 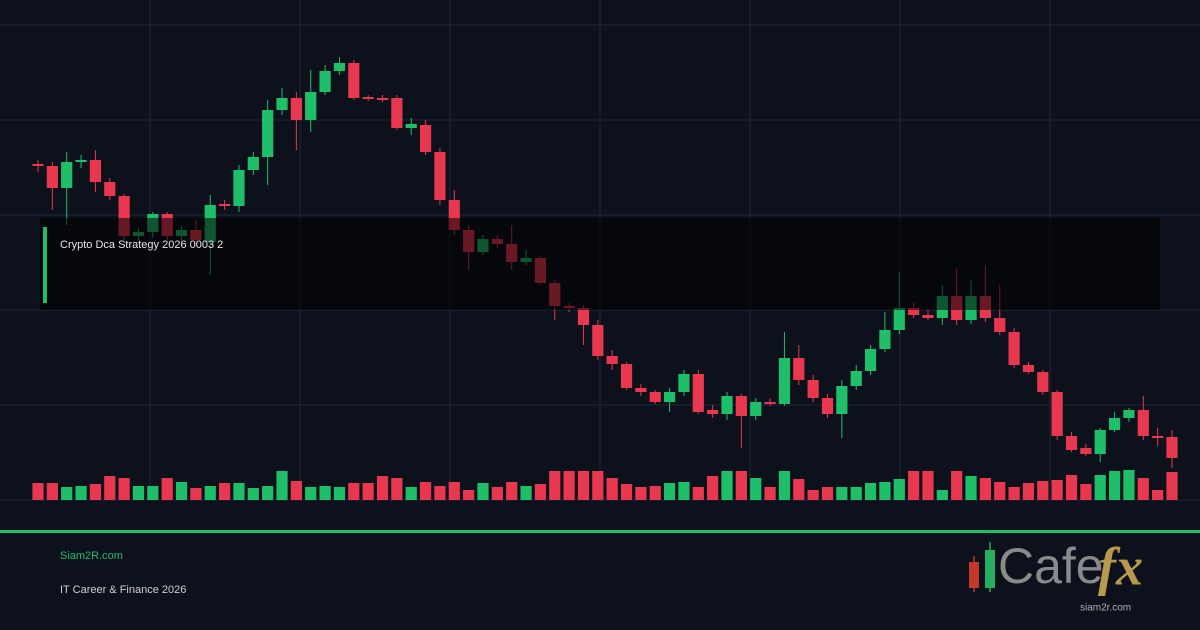 I want to click on logo-text: Cafe, so click(x=1051, y=566).